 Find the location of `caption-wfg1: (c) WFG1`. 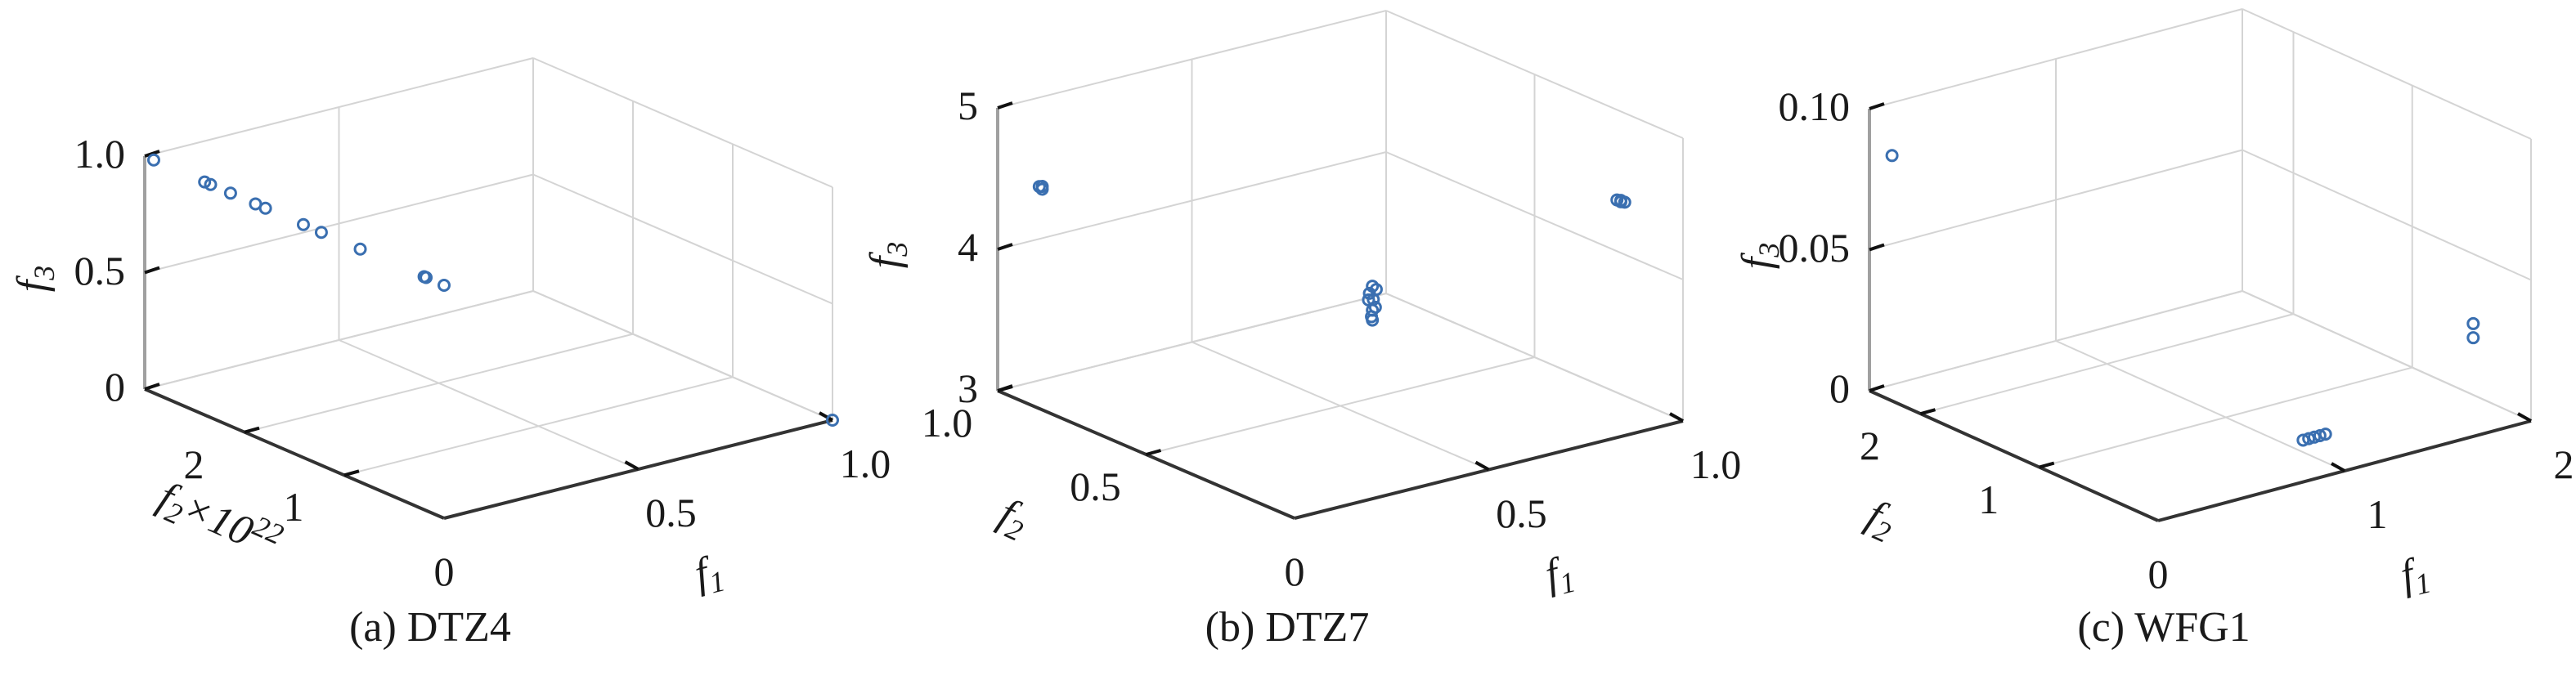

caption-wfg1: (c) WFG1 is located at coordinates (2164, 627).